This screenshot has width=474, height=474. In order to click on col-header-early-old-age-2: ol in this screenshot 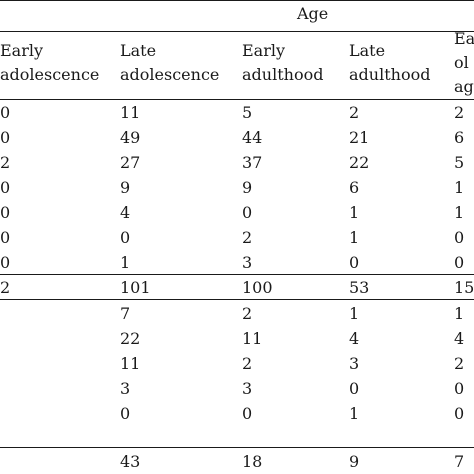, I will do `click(461, 62)`.